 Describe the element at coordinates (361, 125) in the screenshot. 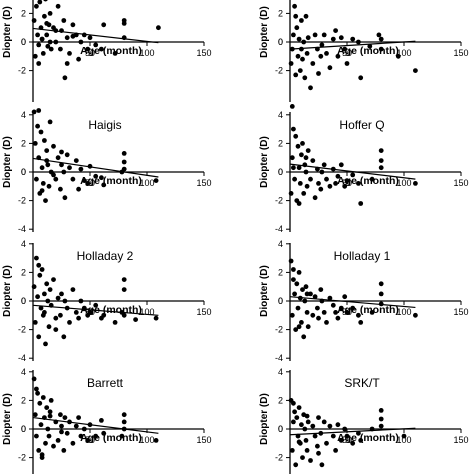

I see `panel-title: Hoffer Q` at that location.